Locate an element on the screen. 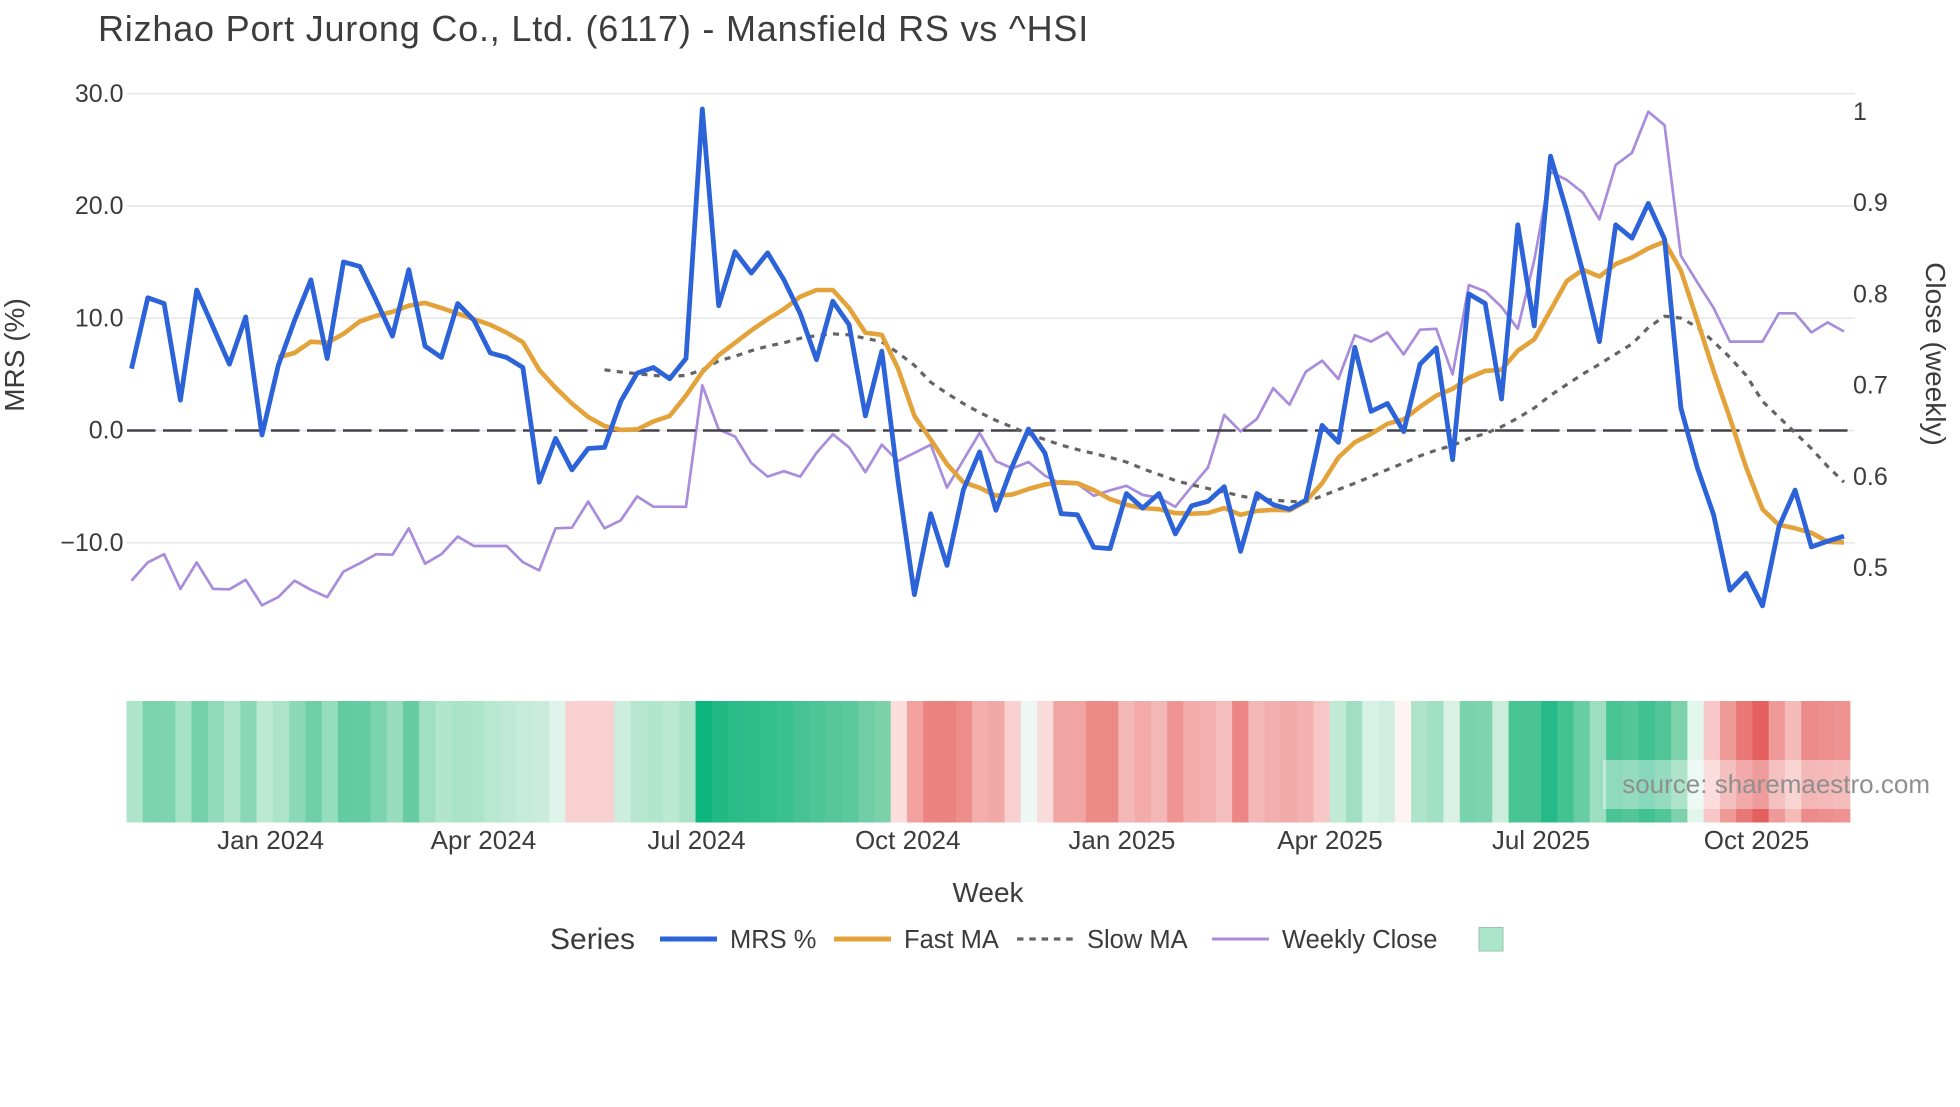 The height and width of the screenshot is (1107, 1960). svg-text: 0.8 is located at coordinates (1870, 294).